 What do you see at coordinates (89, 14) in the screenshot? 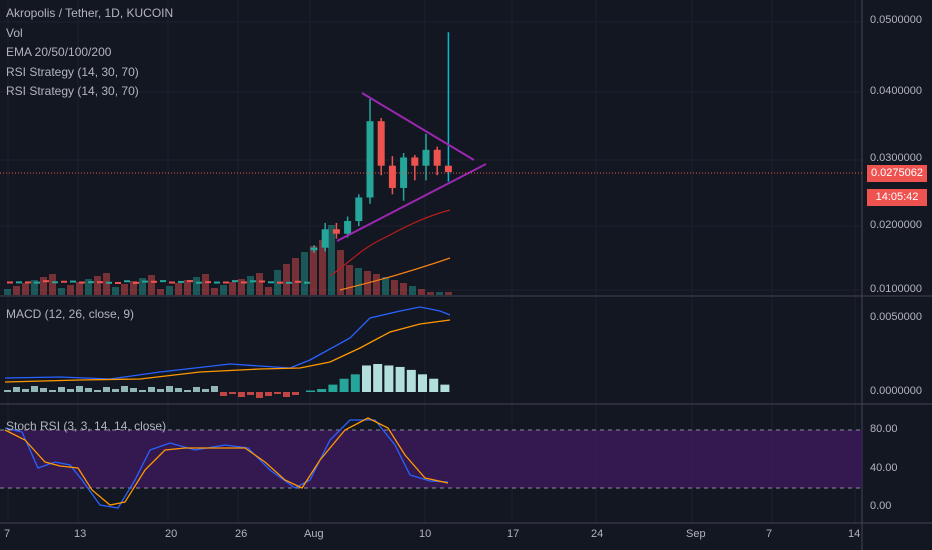
I see `symbol-title: Akropolis / Tether, 1D, KUCOIN` at bounding box center [89, 14].